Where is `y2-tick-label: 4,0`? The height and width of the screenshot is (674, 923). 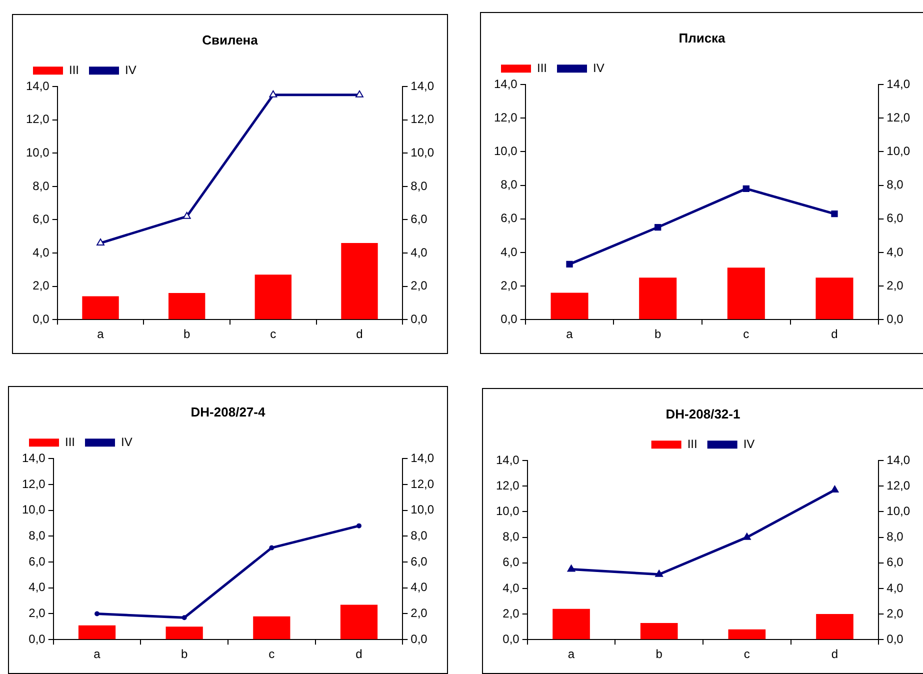
y2-tick-label: 4,0 is located at coordinates (419, 587).